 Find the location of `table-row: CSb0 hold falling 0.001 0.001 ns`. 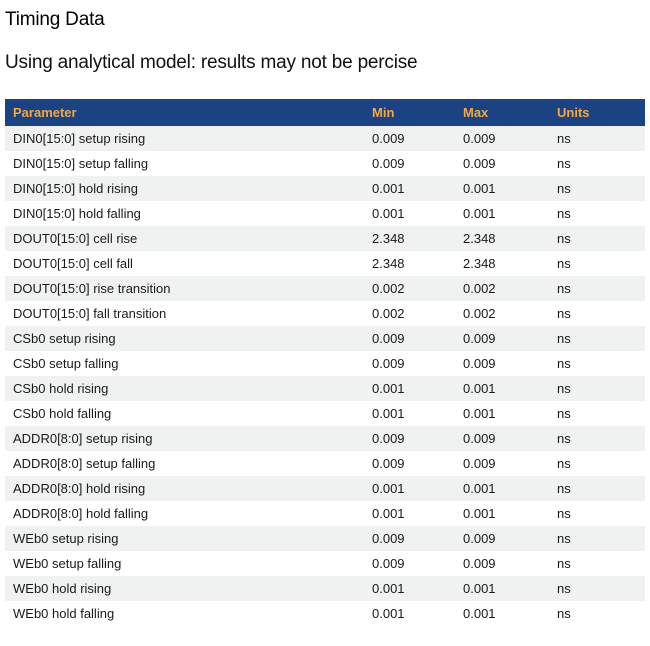

table-row: CSb0 hold falling 0.001 0.001 ns is located at coordinates (325, 413).